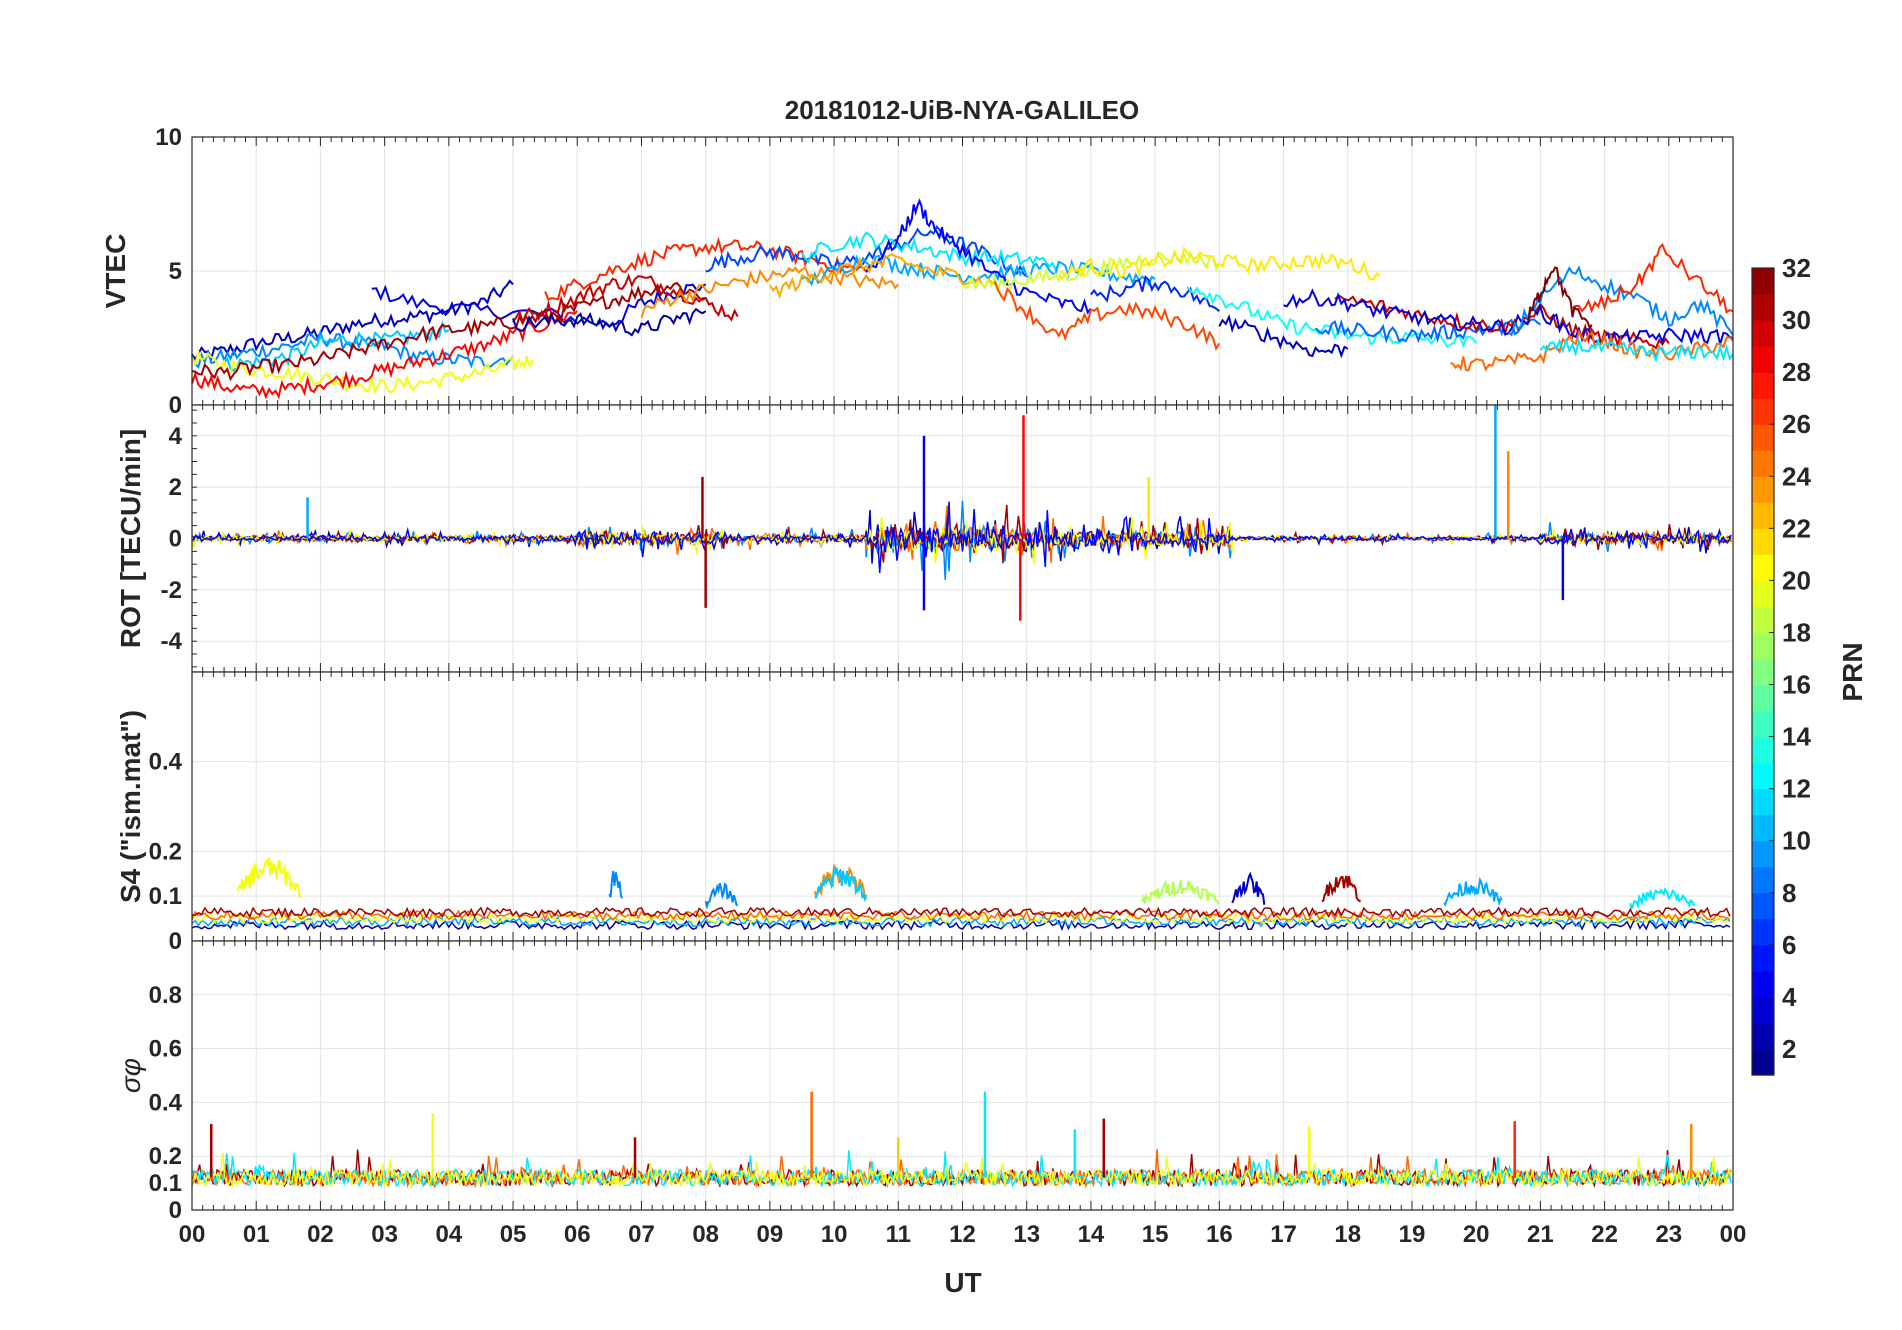  I want to click on colorbar-tick-label: 26, so click(1796, 424).